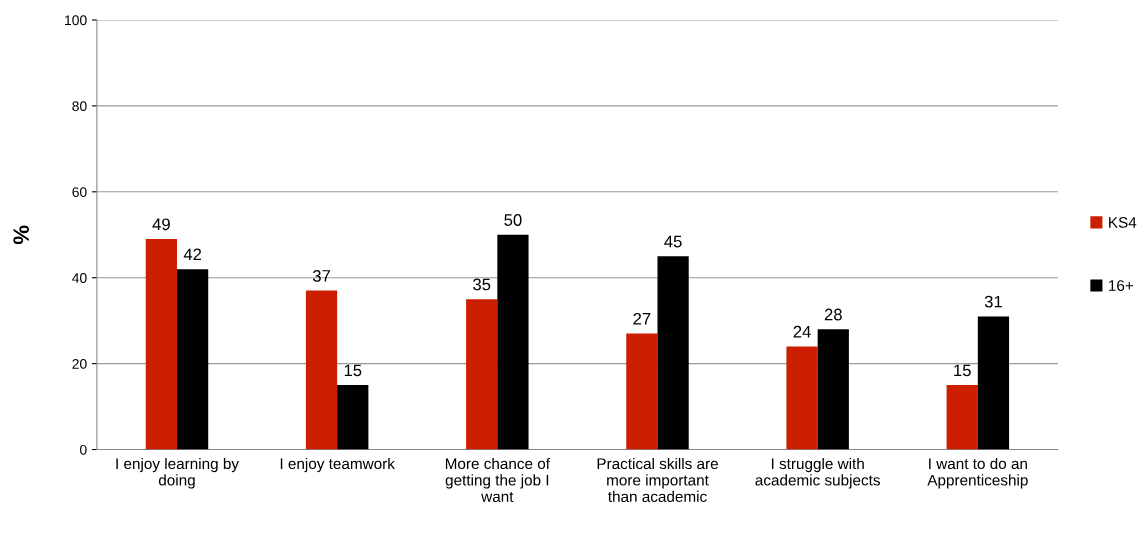 The image size is (1140, 555). What do you see at coordinates (1123, 222) in the screenshot?
I see `legend-label: KS4` at bounding box center [1123, 222].